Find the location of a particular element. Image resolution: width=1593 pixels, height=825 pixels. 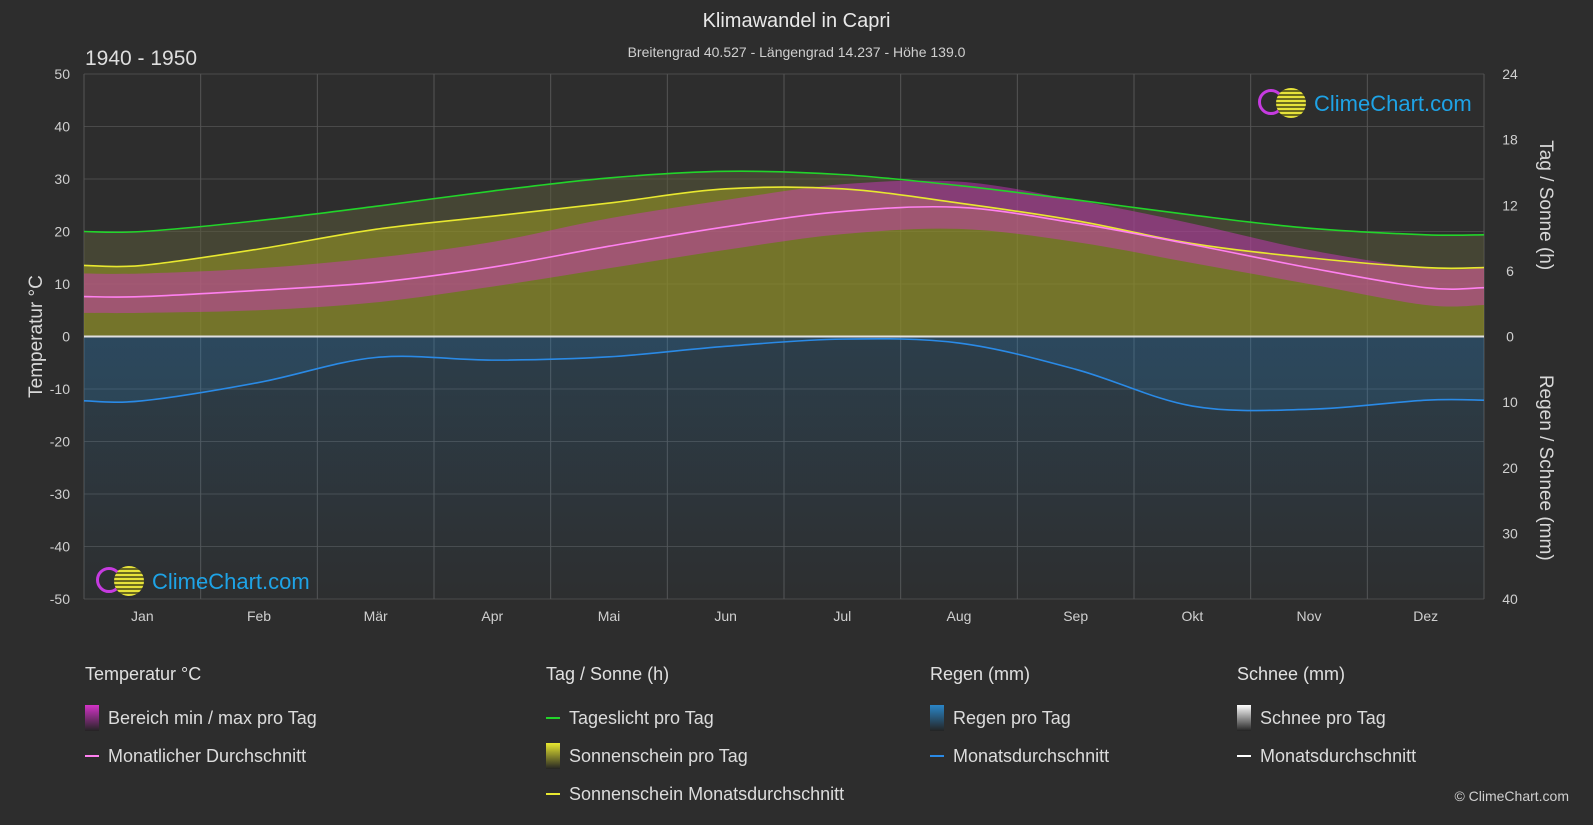

logo-top: ClimeChart.com is located at coordinates (1365, 104).